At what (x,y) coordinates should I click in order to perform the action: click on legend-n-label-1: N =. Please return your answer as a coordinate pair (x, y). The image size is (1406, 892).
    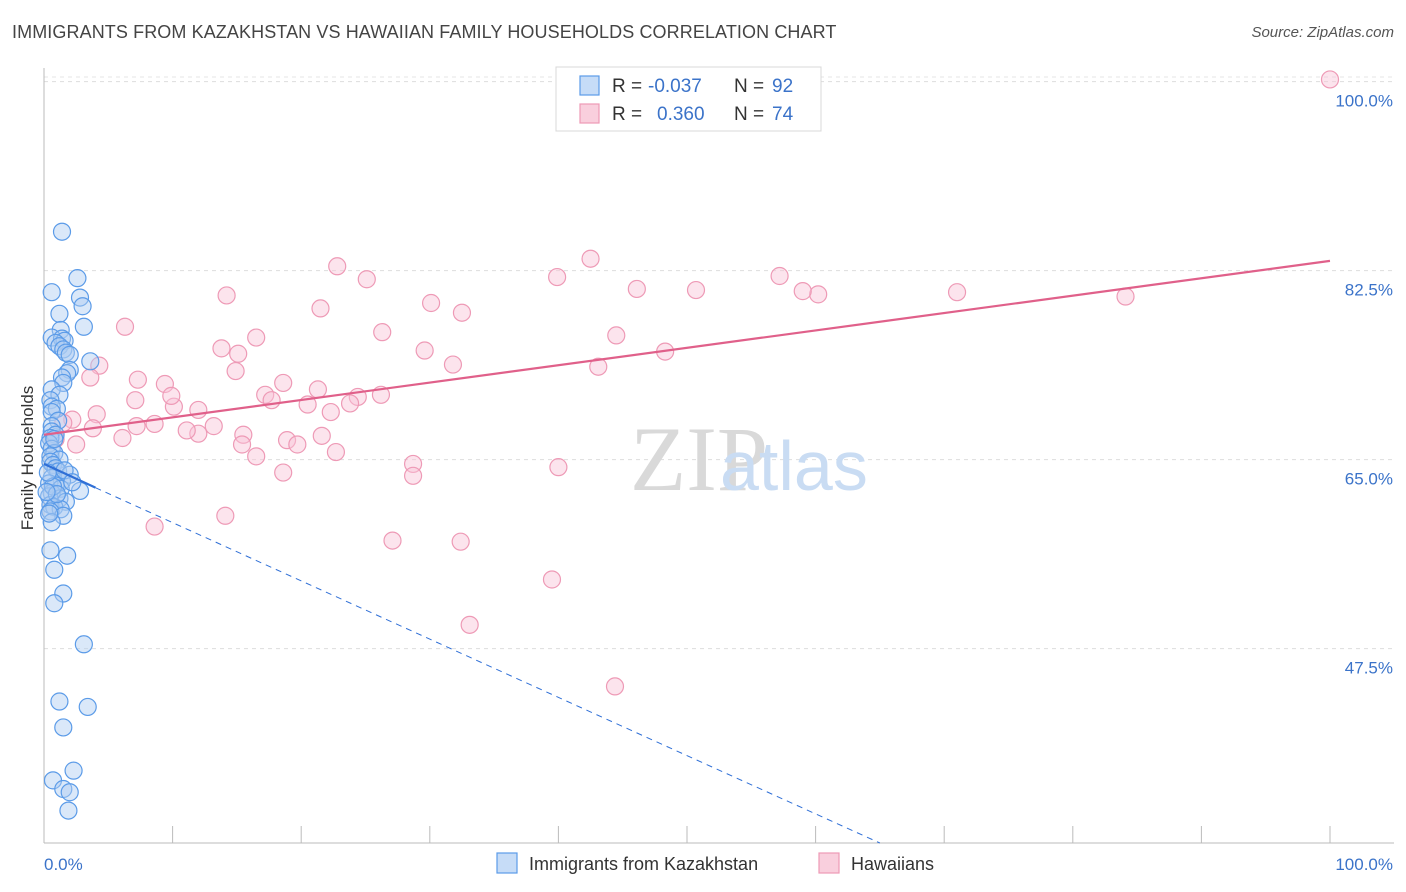
    Looking at the image, I should click on (749, 86).